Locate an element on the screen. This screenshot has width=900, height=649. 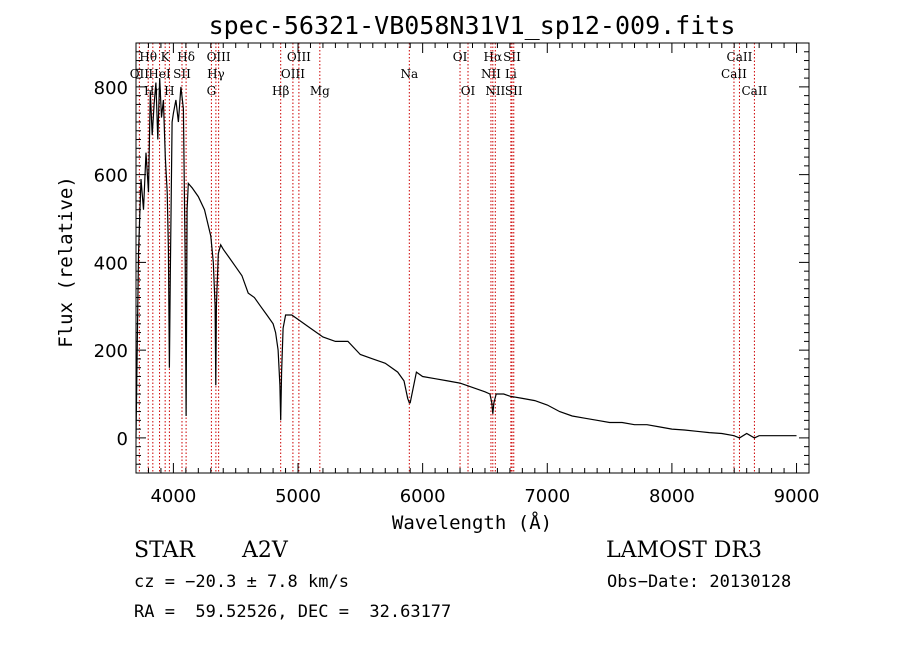
spectral-line-label: Hδ is located at coordinates (186, 57).